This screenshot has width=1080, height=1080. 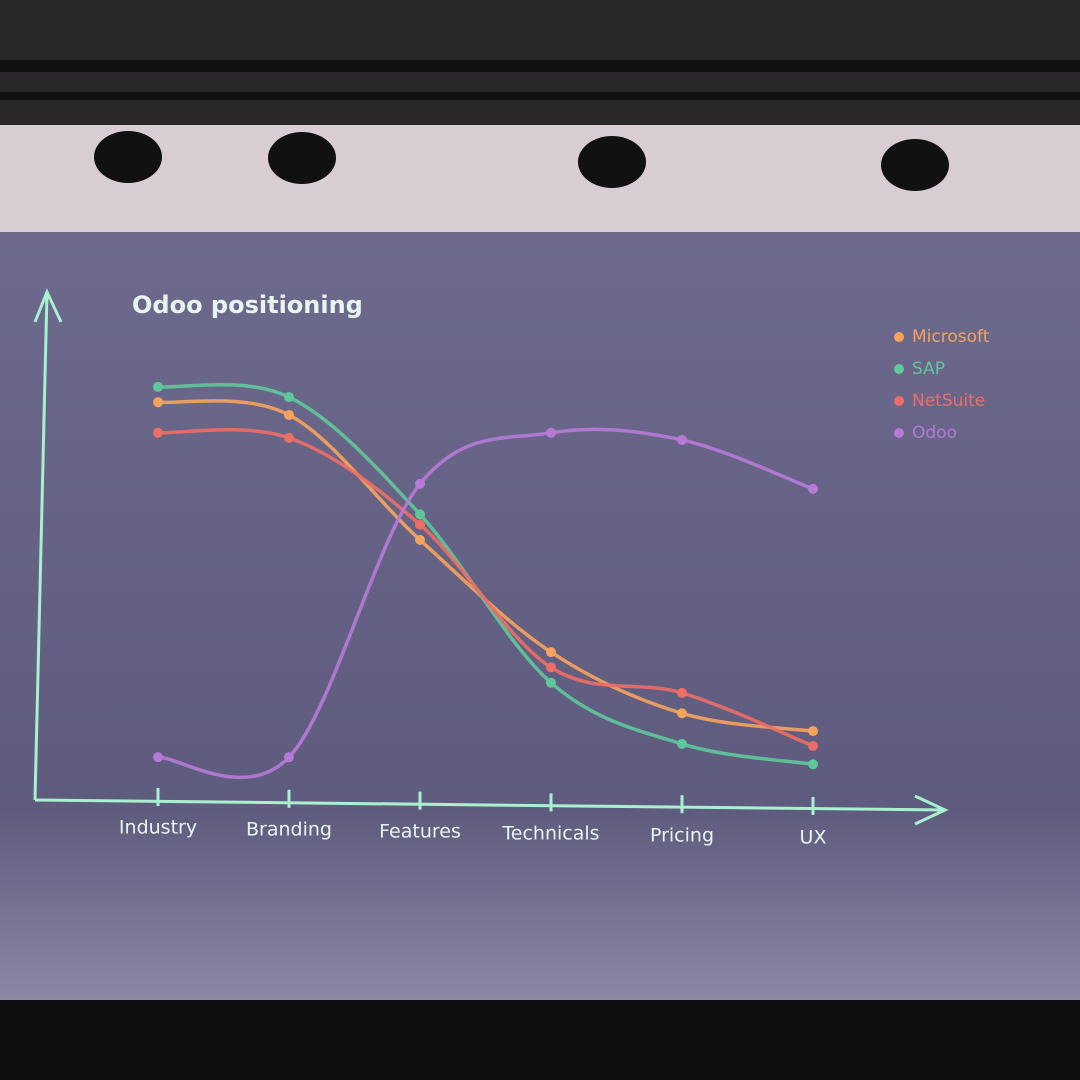 What do you see at coordinates (158, 828) in the screenshot?
I see `x-tick-label: Industry` at bounding box center [158, 828].